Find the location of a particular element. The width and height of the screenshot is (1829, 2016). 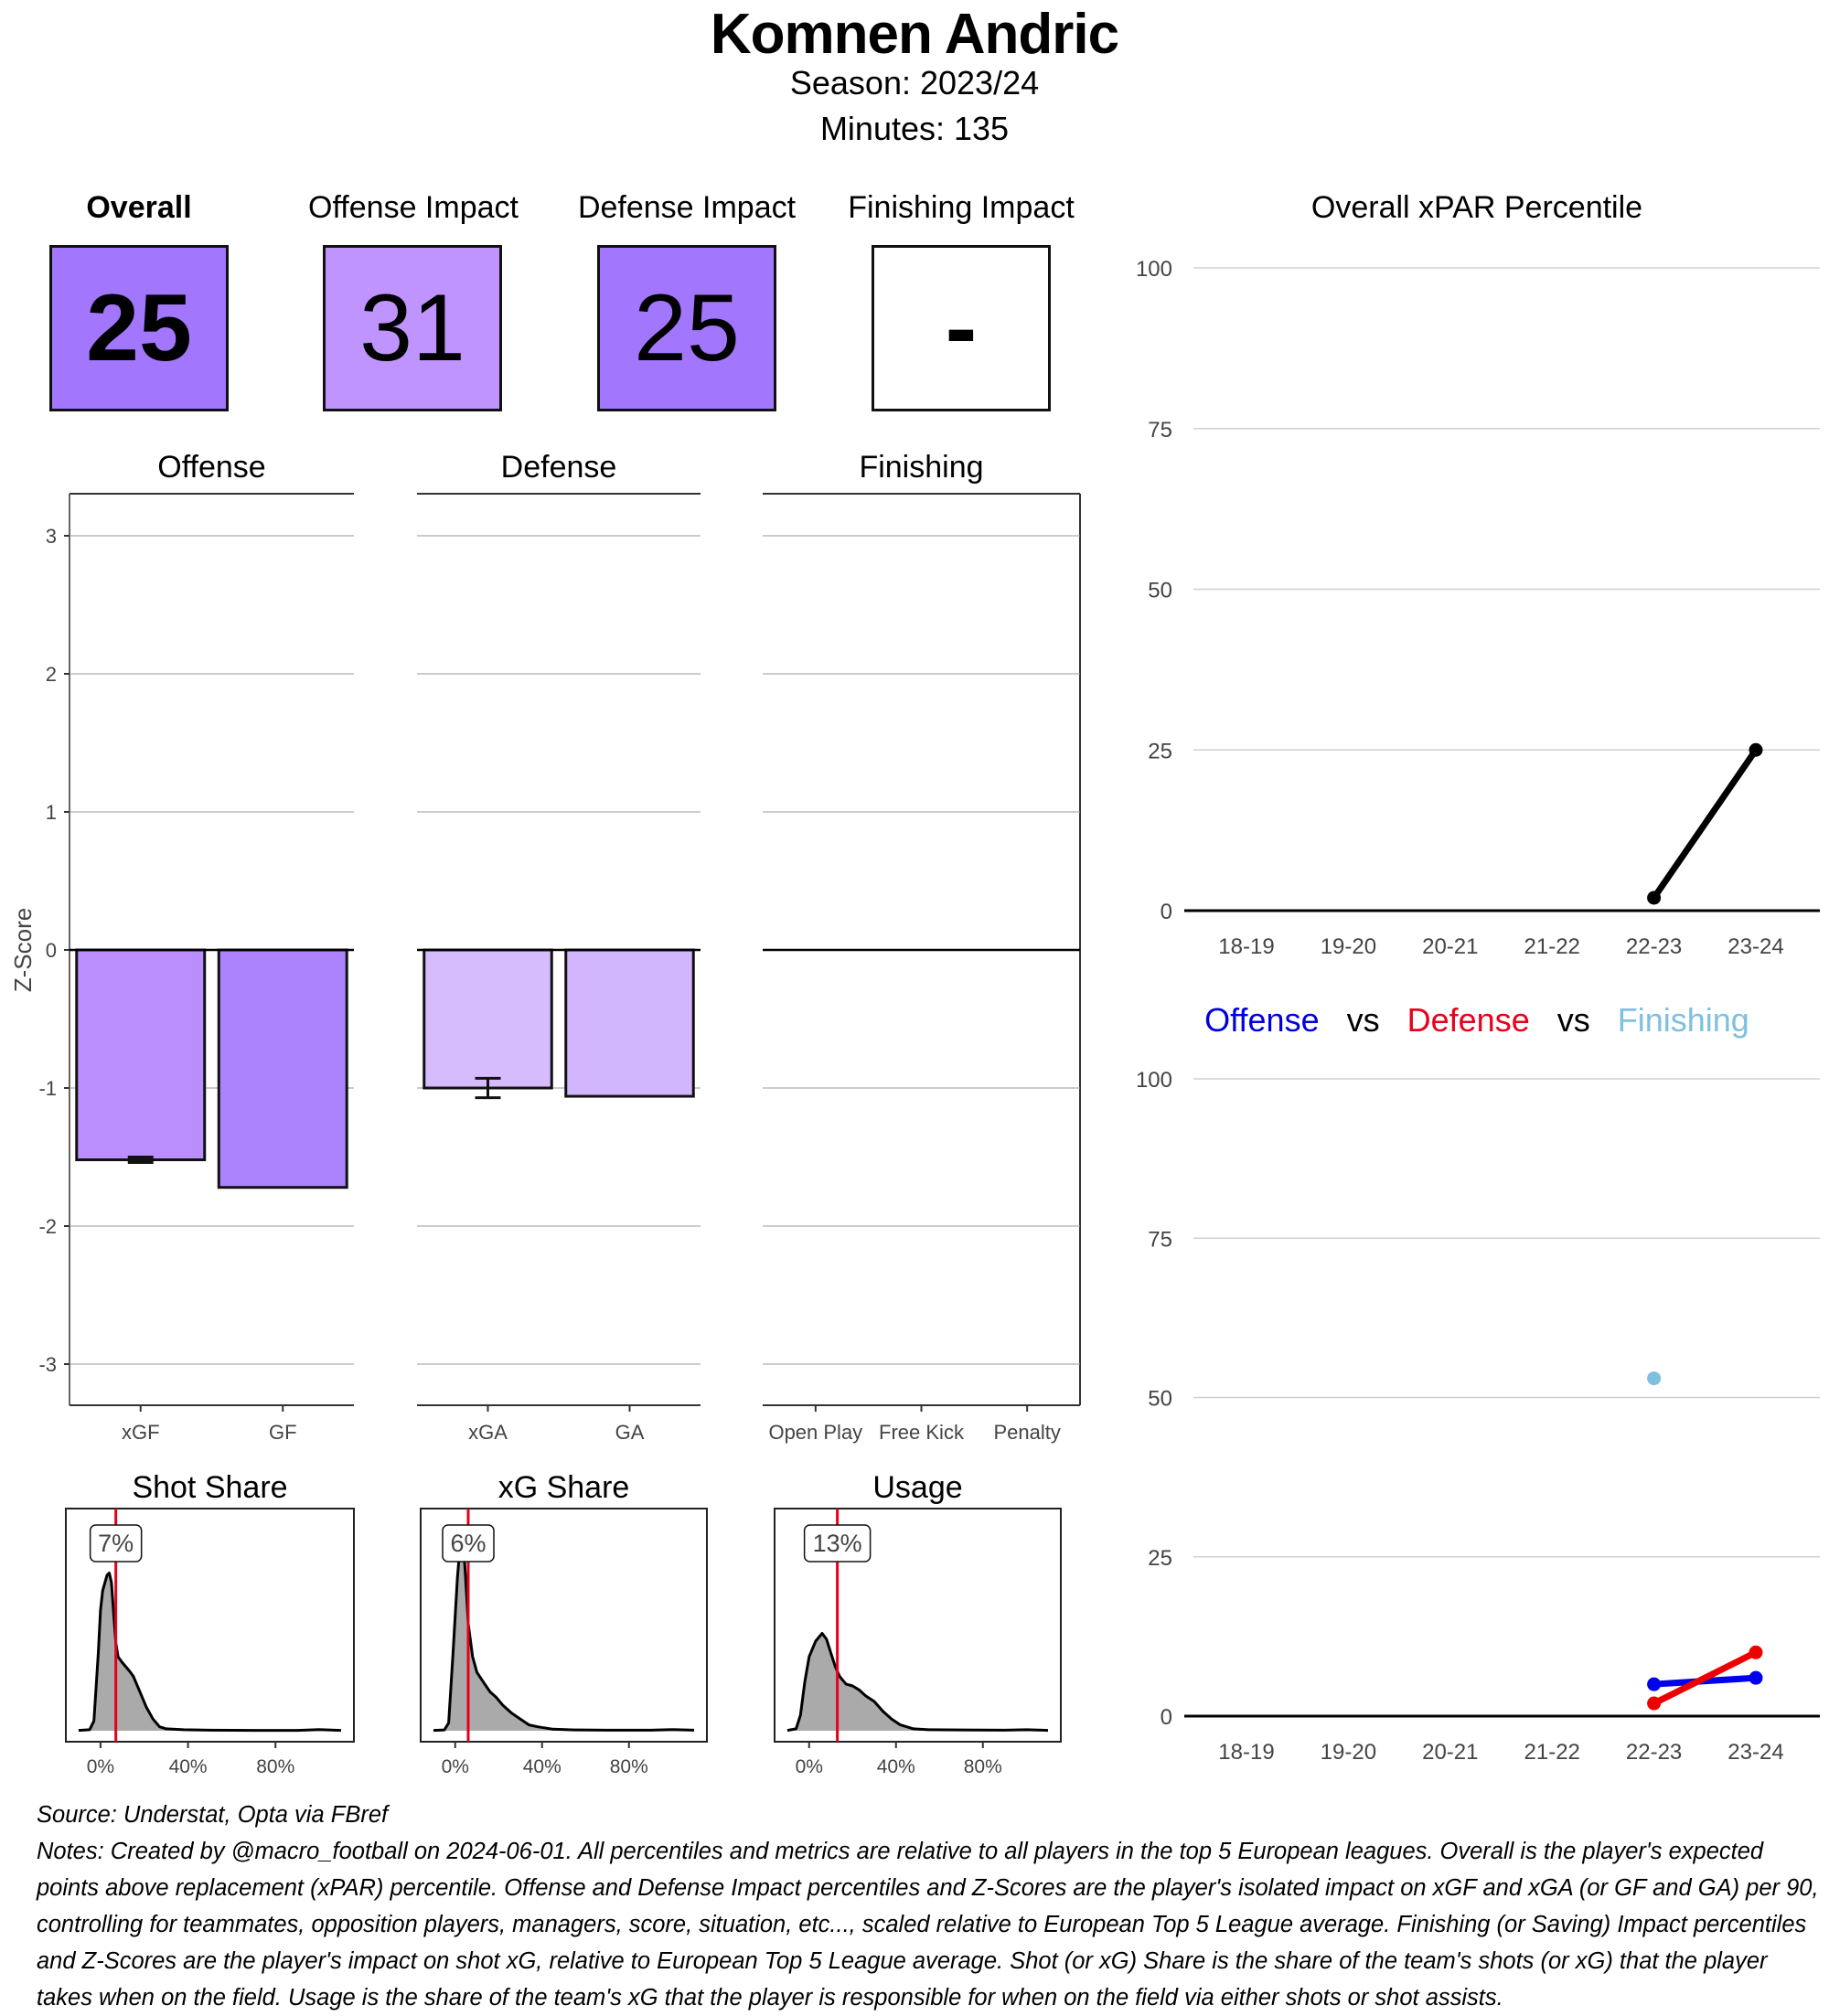

z-ytick-label: -3 is located at coordinates (47, 1364).